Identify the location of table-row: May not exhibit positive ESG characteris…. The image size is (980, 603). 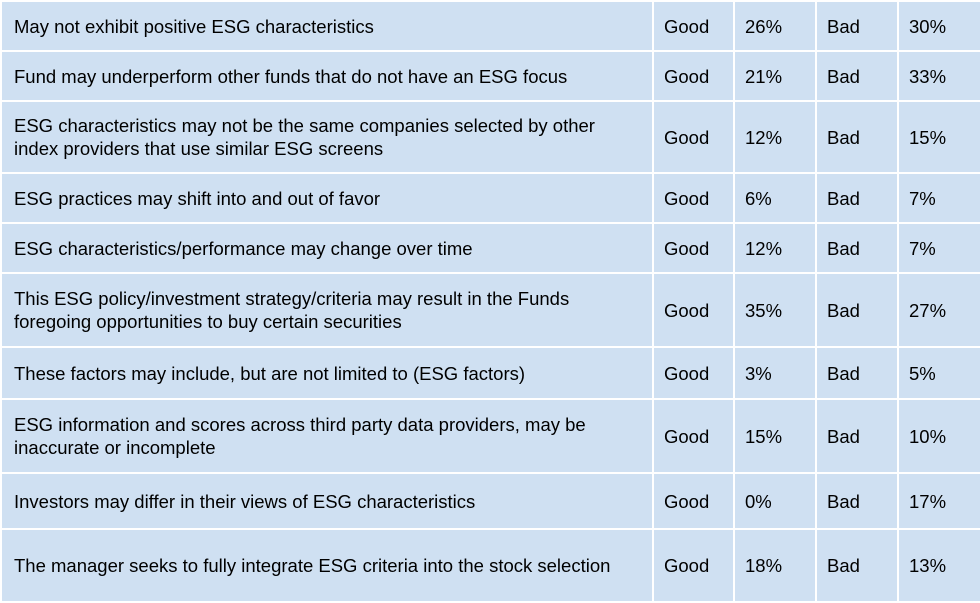
(490, 26).